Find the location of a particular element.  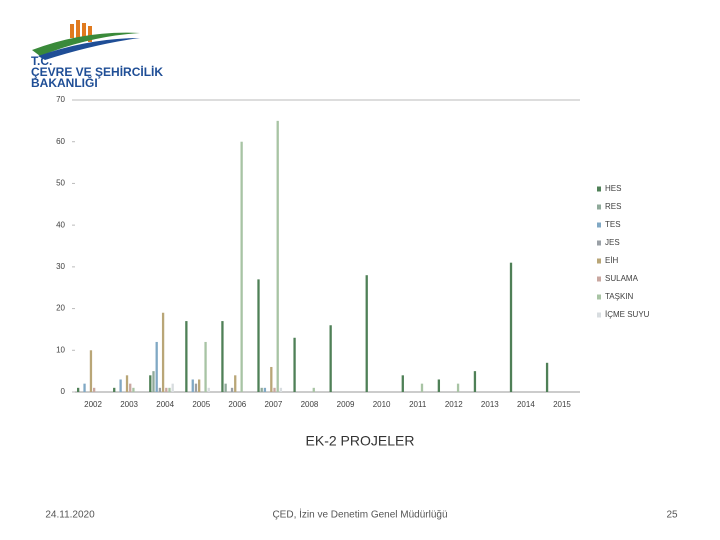

x-tick-label: 2007 is located at coordinates (273, 404).